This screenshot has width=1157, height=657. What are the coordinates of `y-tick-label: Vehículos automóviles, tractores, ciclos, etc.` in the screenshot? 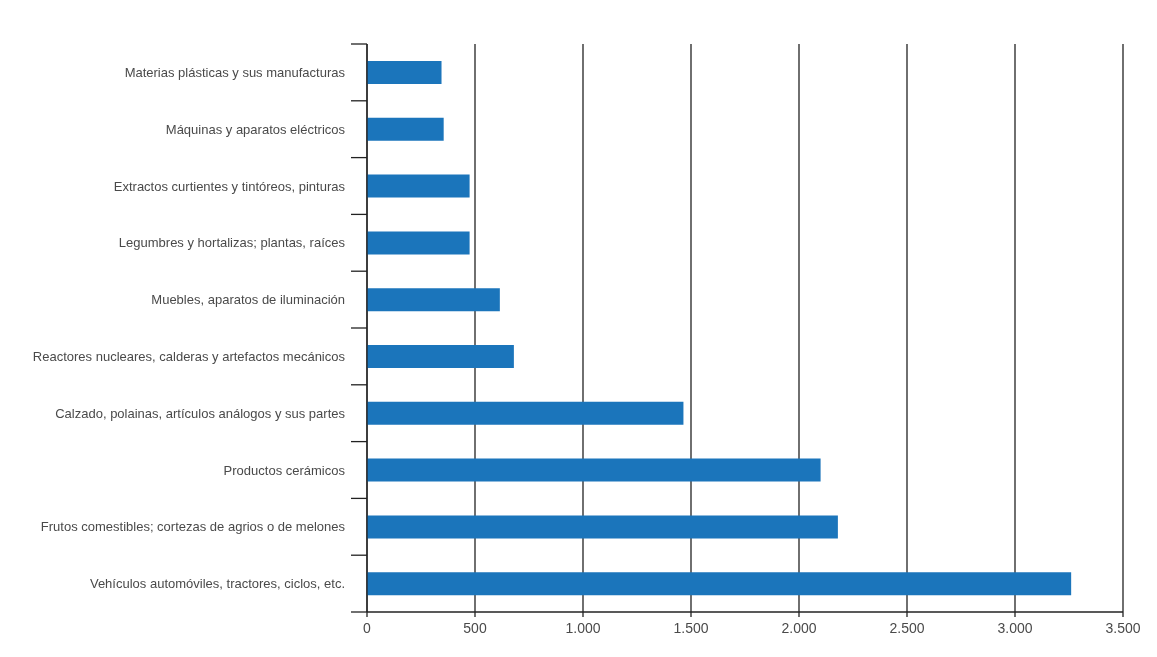 It's located at (217, 584).